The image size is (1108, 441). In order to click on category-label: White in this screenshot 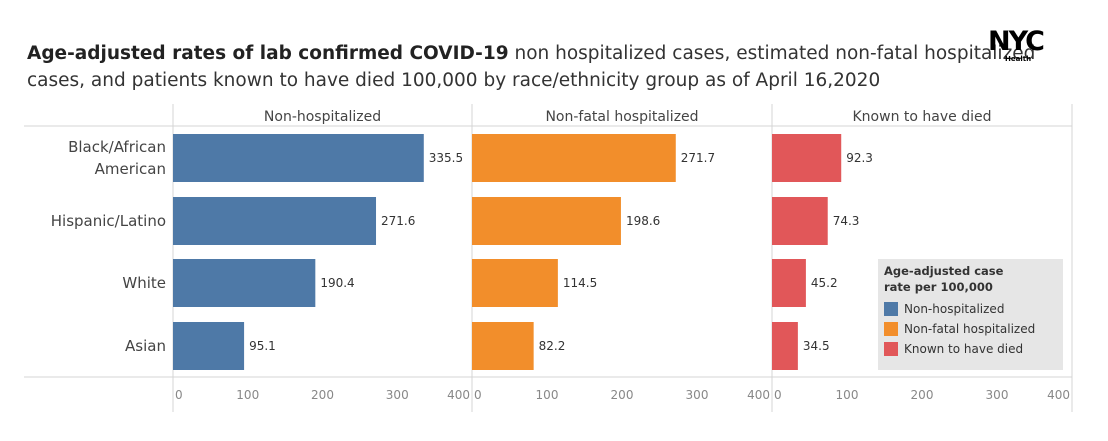, I will do `click(144, 283)`.